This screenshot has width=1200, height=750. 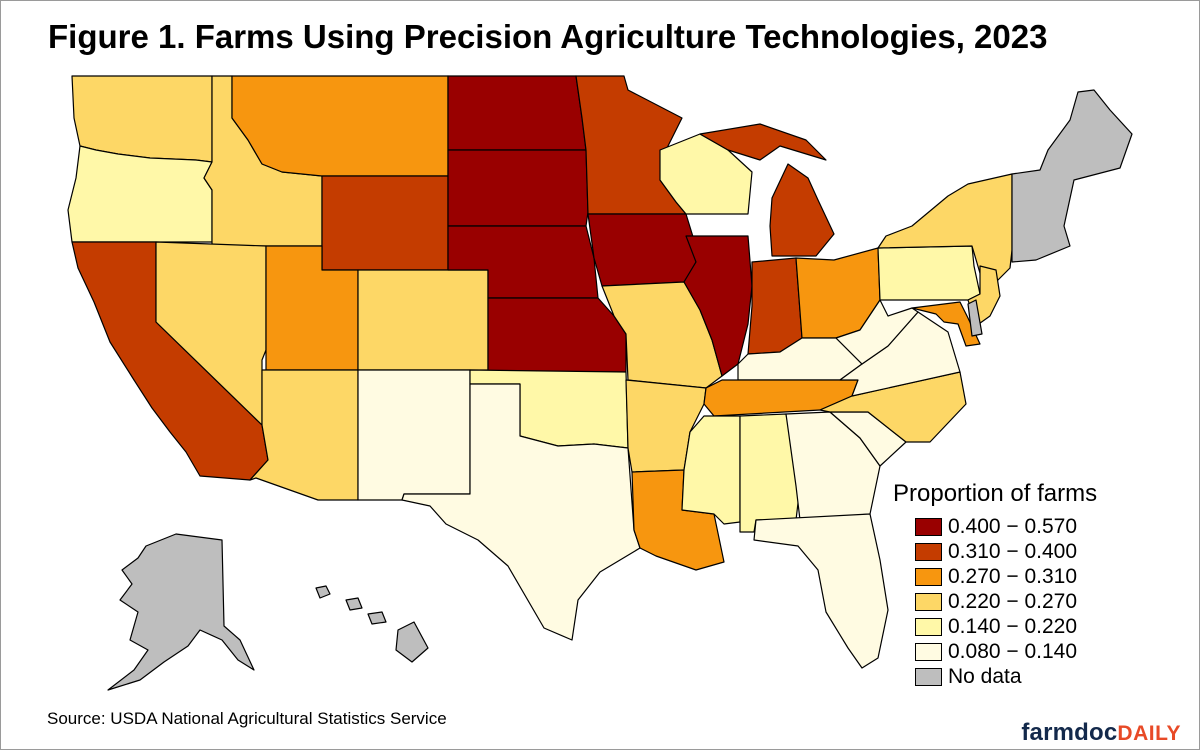 I want to click on state-mt, so click(x=340, y=126).